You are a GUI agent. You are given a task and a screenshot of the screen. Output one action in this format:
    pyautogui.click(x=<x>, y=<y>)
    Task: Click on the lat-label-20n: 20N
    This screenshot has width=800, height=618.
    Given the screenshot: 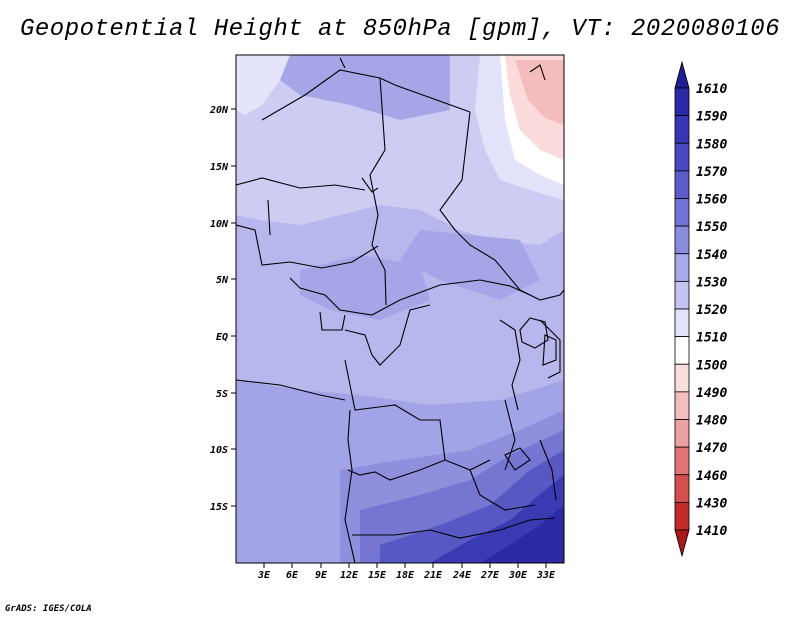 What is the action you would take?
    pyautogui.click(x=219, y=110)
    